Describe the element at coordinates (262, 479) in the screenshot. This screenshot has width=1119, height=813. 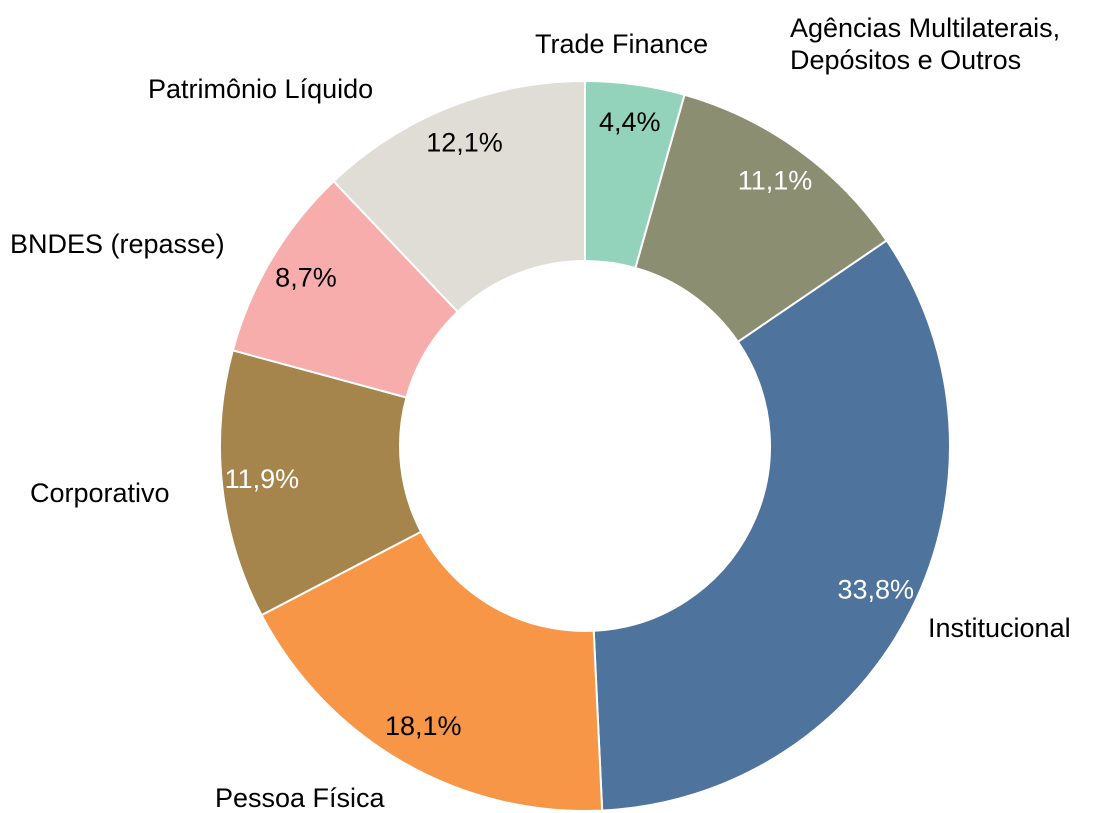
I see `value-label: 11,9%` at that location.